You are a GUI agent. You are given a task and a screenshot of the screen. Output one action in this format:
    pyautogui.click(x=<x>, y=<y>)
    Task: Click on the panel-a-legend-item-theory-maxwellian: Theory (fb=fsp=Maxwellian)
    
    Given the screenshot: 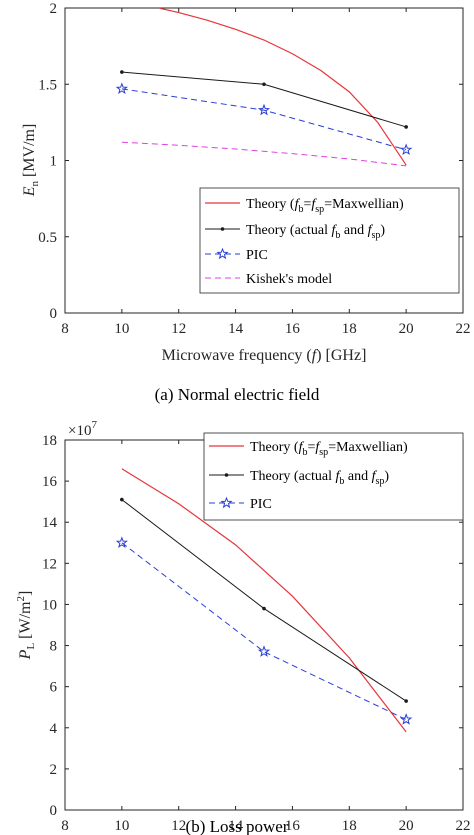 What is the action you would take?
    pyautogui.click(x=304, y=206)
    